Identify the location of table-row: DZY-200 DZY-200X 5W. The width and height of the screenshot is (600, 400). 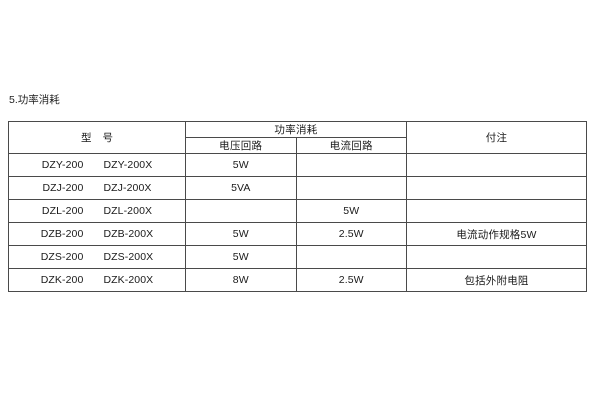
(297, 165).